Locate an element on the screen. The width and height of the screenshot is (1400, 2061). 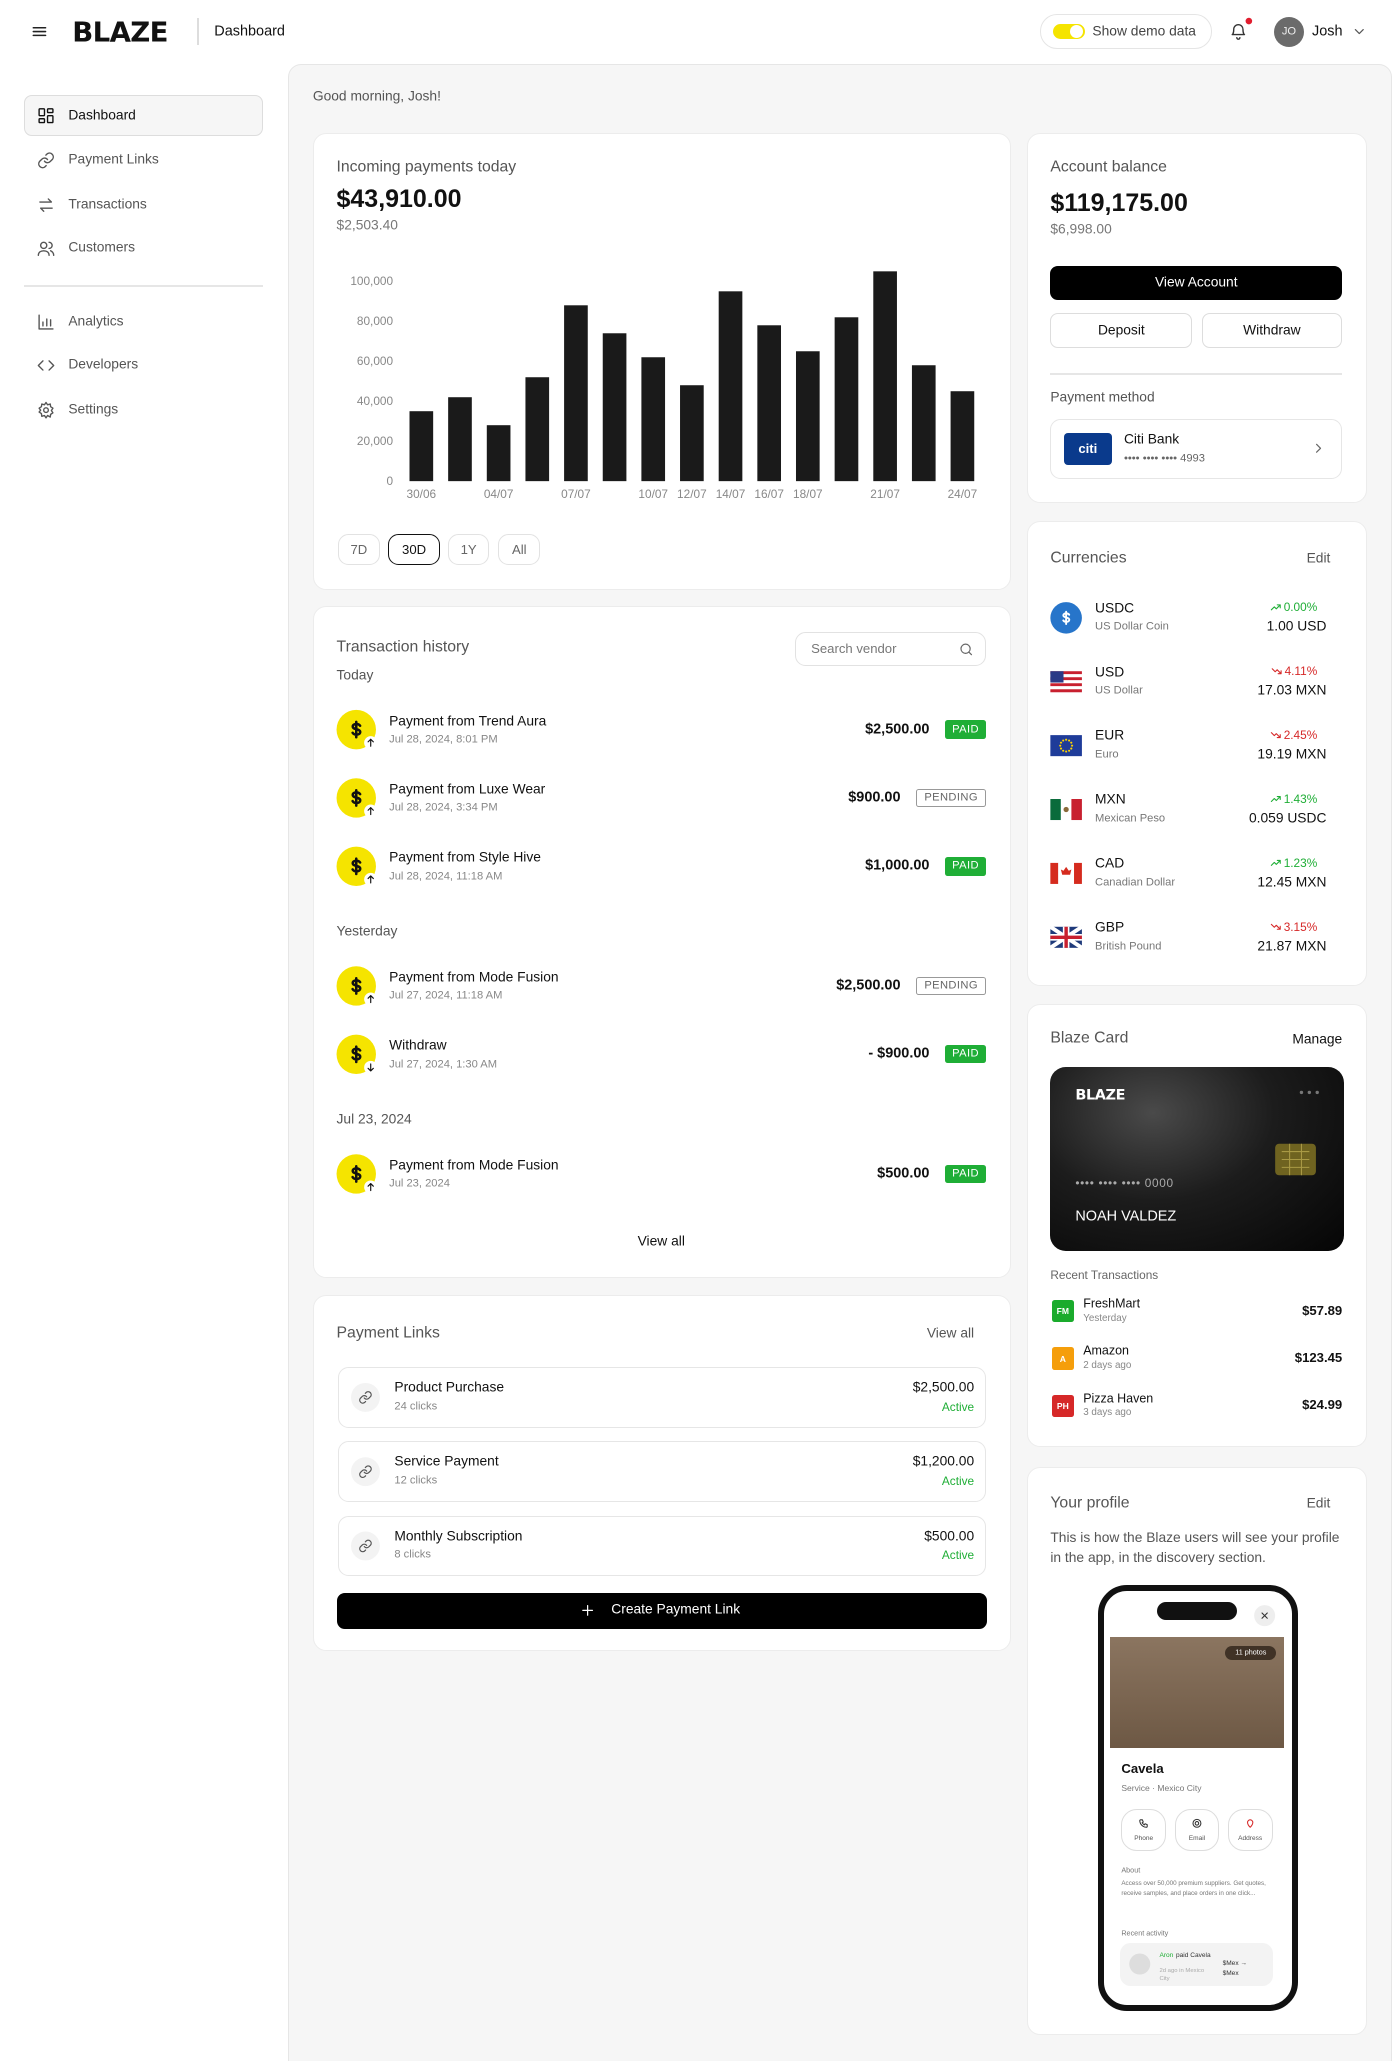
divider is located at coordinates (1196, 374).